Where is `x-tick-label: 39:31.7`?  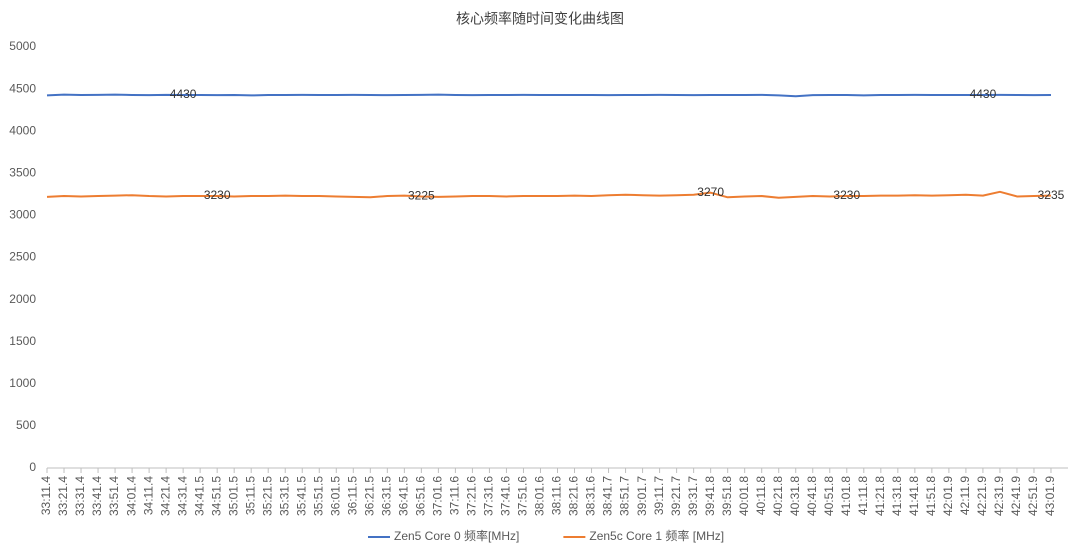 x-tick-label: 39:31.7 is located at coordinates (693, 496).